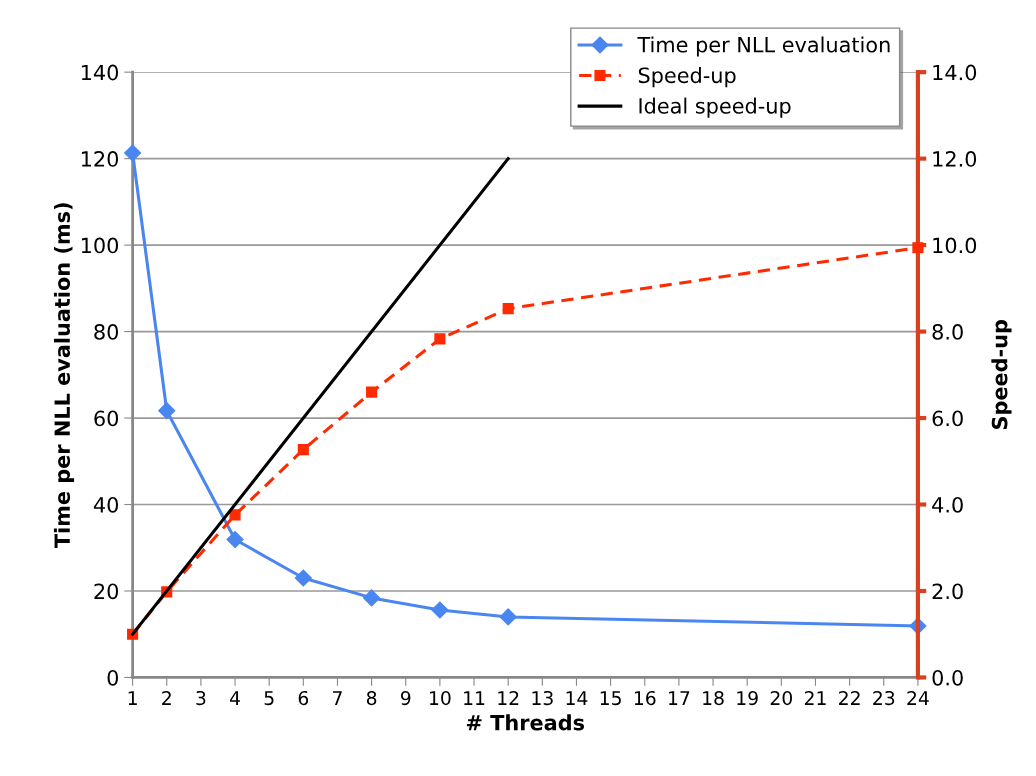 The width and height of the screenshot is (1036, 776). I want to click on y-tick-label: 0, so click(113, 677).